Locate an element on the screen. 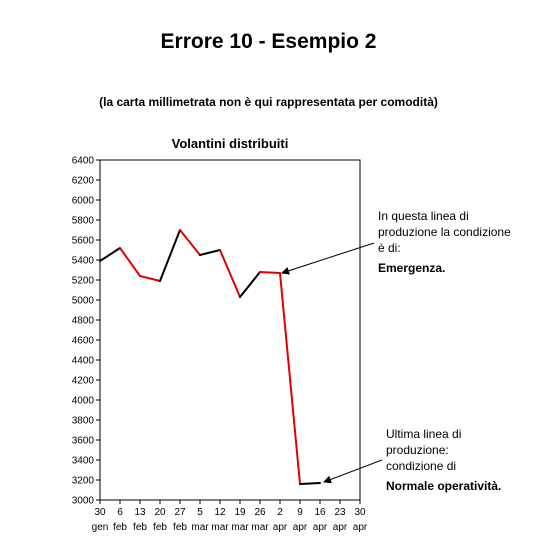 This screenshot has width=537, height=554. y-tick-label: 4400 is located at coordinates (83, 361).